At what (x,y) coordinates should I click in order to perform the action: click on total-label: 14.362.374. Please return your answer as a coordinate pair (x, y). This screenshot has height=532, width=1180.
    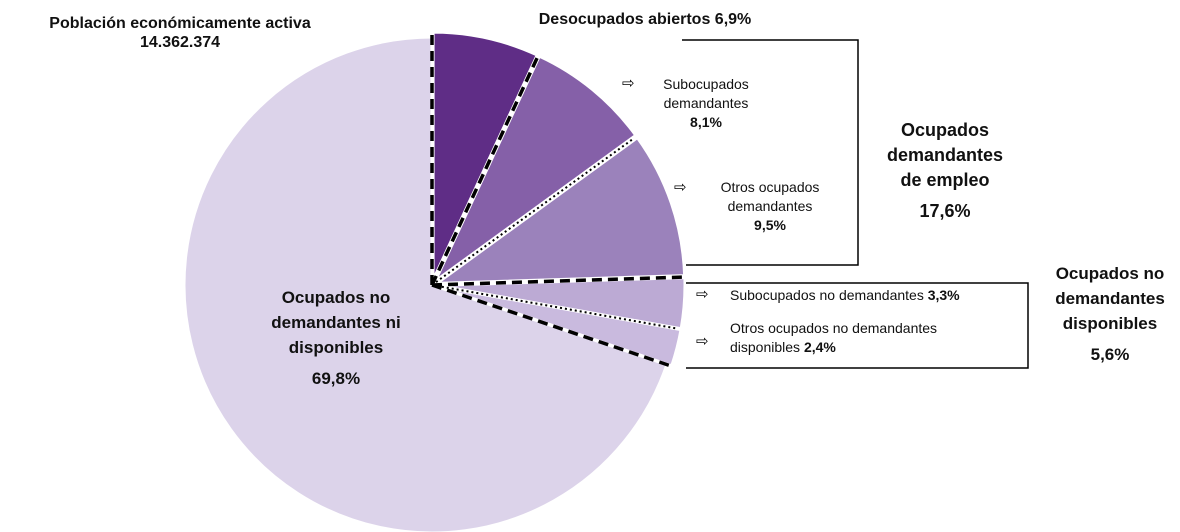
    Looking at the image, I should click on (180, 42).